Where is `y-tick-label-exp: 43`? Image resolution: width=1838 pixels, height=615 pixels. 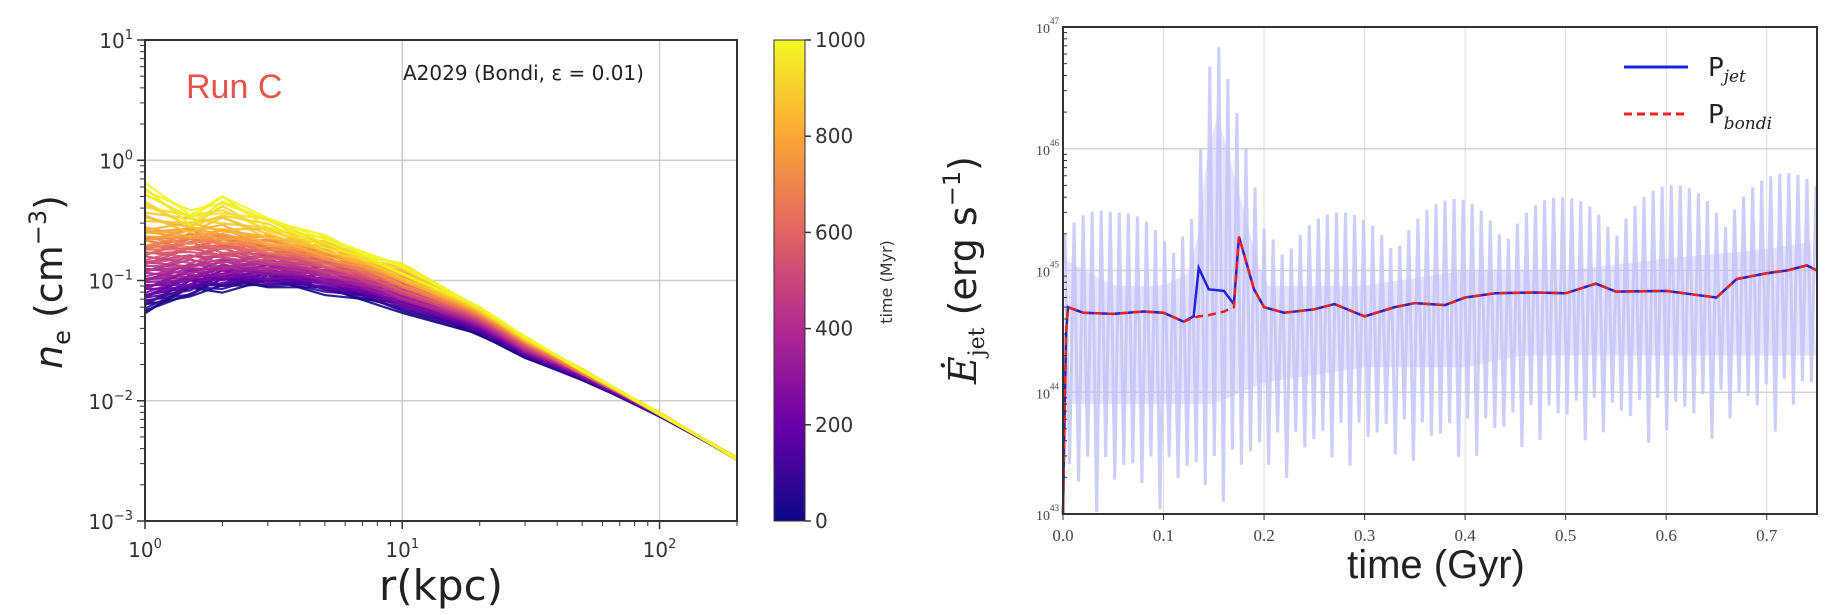
y-tick-label-exp: 43 is located at coordinates (1055, 508).